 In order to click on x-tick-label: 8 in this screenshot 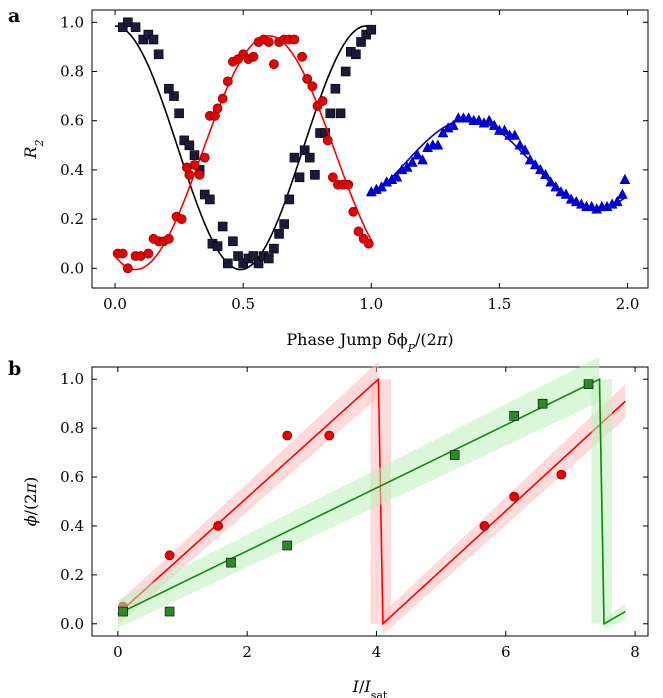, I will do `click(635, 652)`.